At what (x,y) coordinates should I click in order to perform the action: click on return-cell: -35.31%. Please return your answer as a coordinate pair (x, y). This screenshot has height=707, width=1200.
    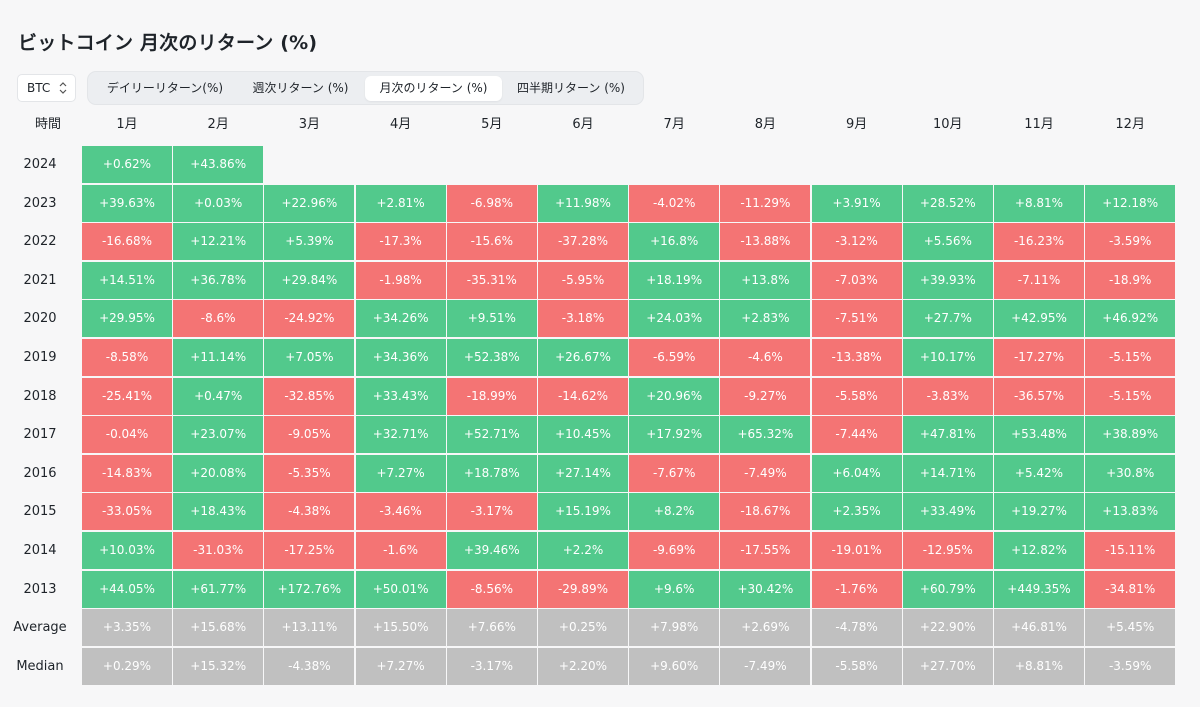
    Looking at the image, I should click on (491, 280).